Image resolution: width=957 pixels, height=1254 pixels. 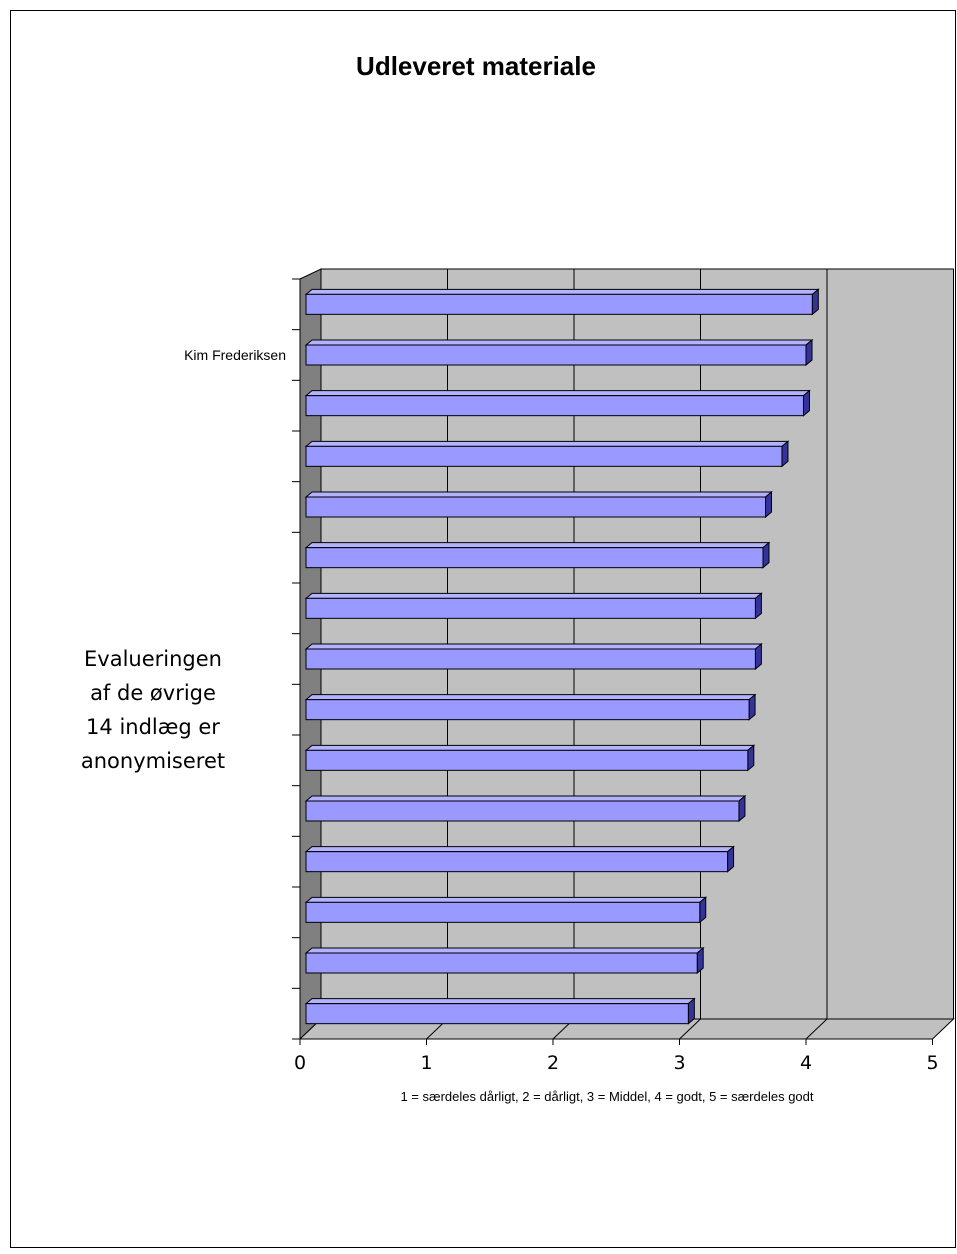 I want to click on y-axis-labels: Kim Frederiksen, so click(x=235, y=355).